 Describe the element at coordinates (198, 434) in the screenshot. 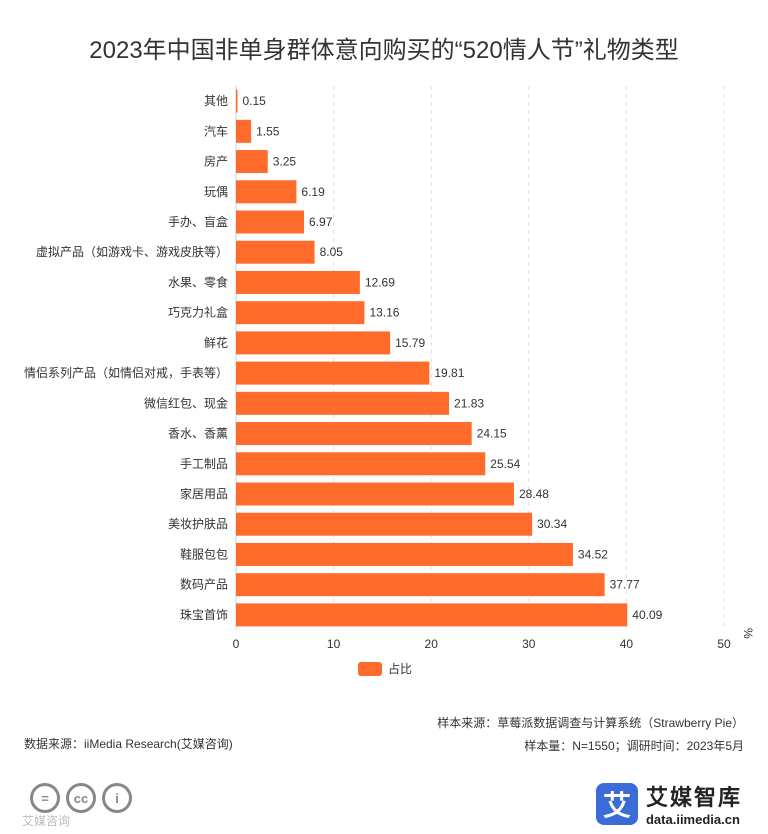

I see `category-label: 香水、香薰` at that location.